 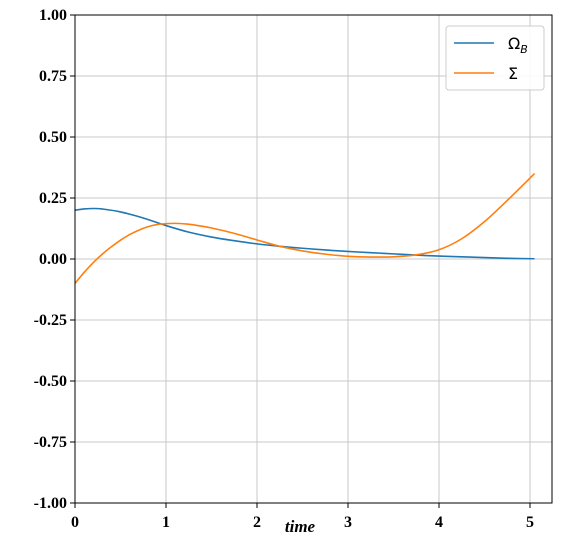 I want to click on x-tick-label: 0, so click(x=75, y=522).